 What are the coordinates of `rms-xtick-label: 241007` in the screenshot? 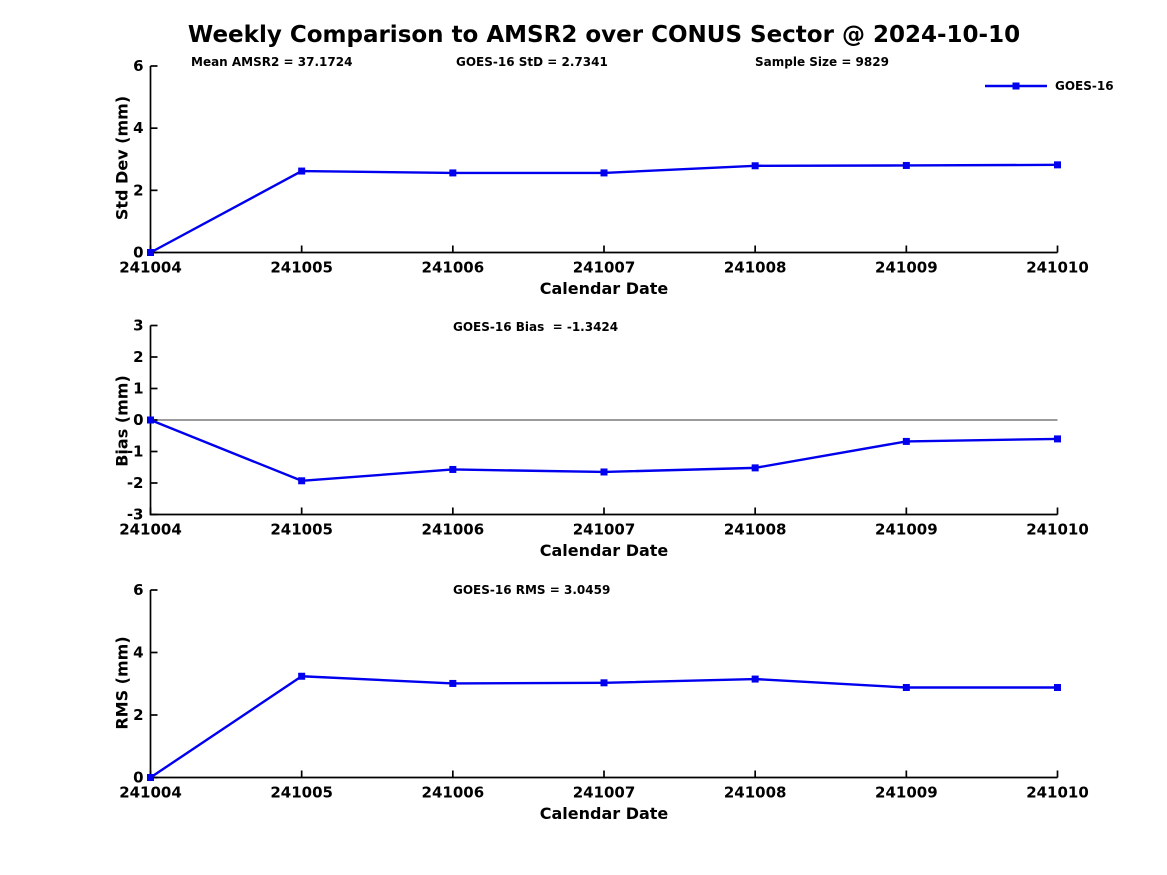 It's located at (604, 793).